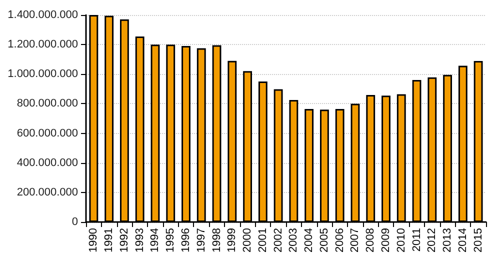  Describe the element at coordinates (340, 240) in the screenshot. I see `x-tick-label: 2006` at that location.